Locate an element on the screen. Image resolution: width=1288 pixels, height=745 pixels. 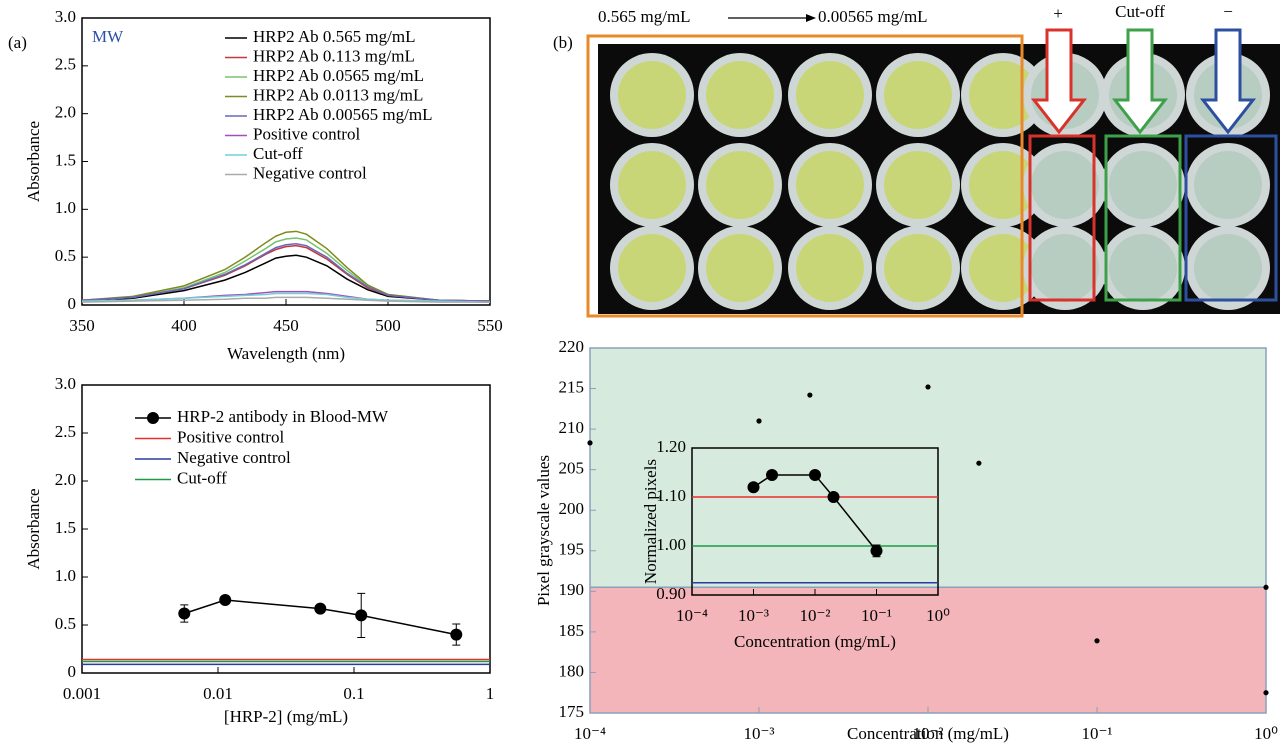
y-tick-label: 185 is located at coordinates (572, 630).